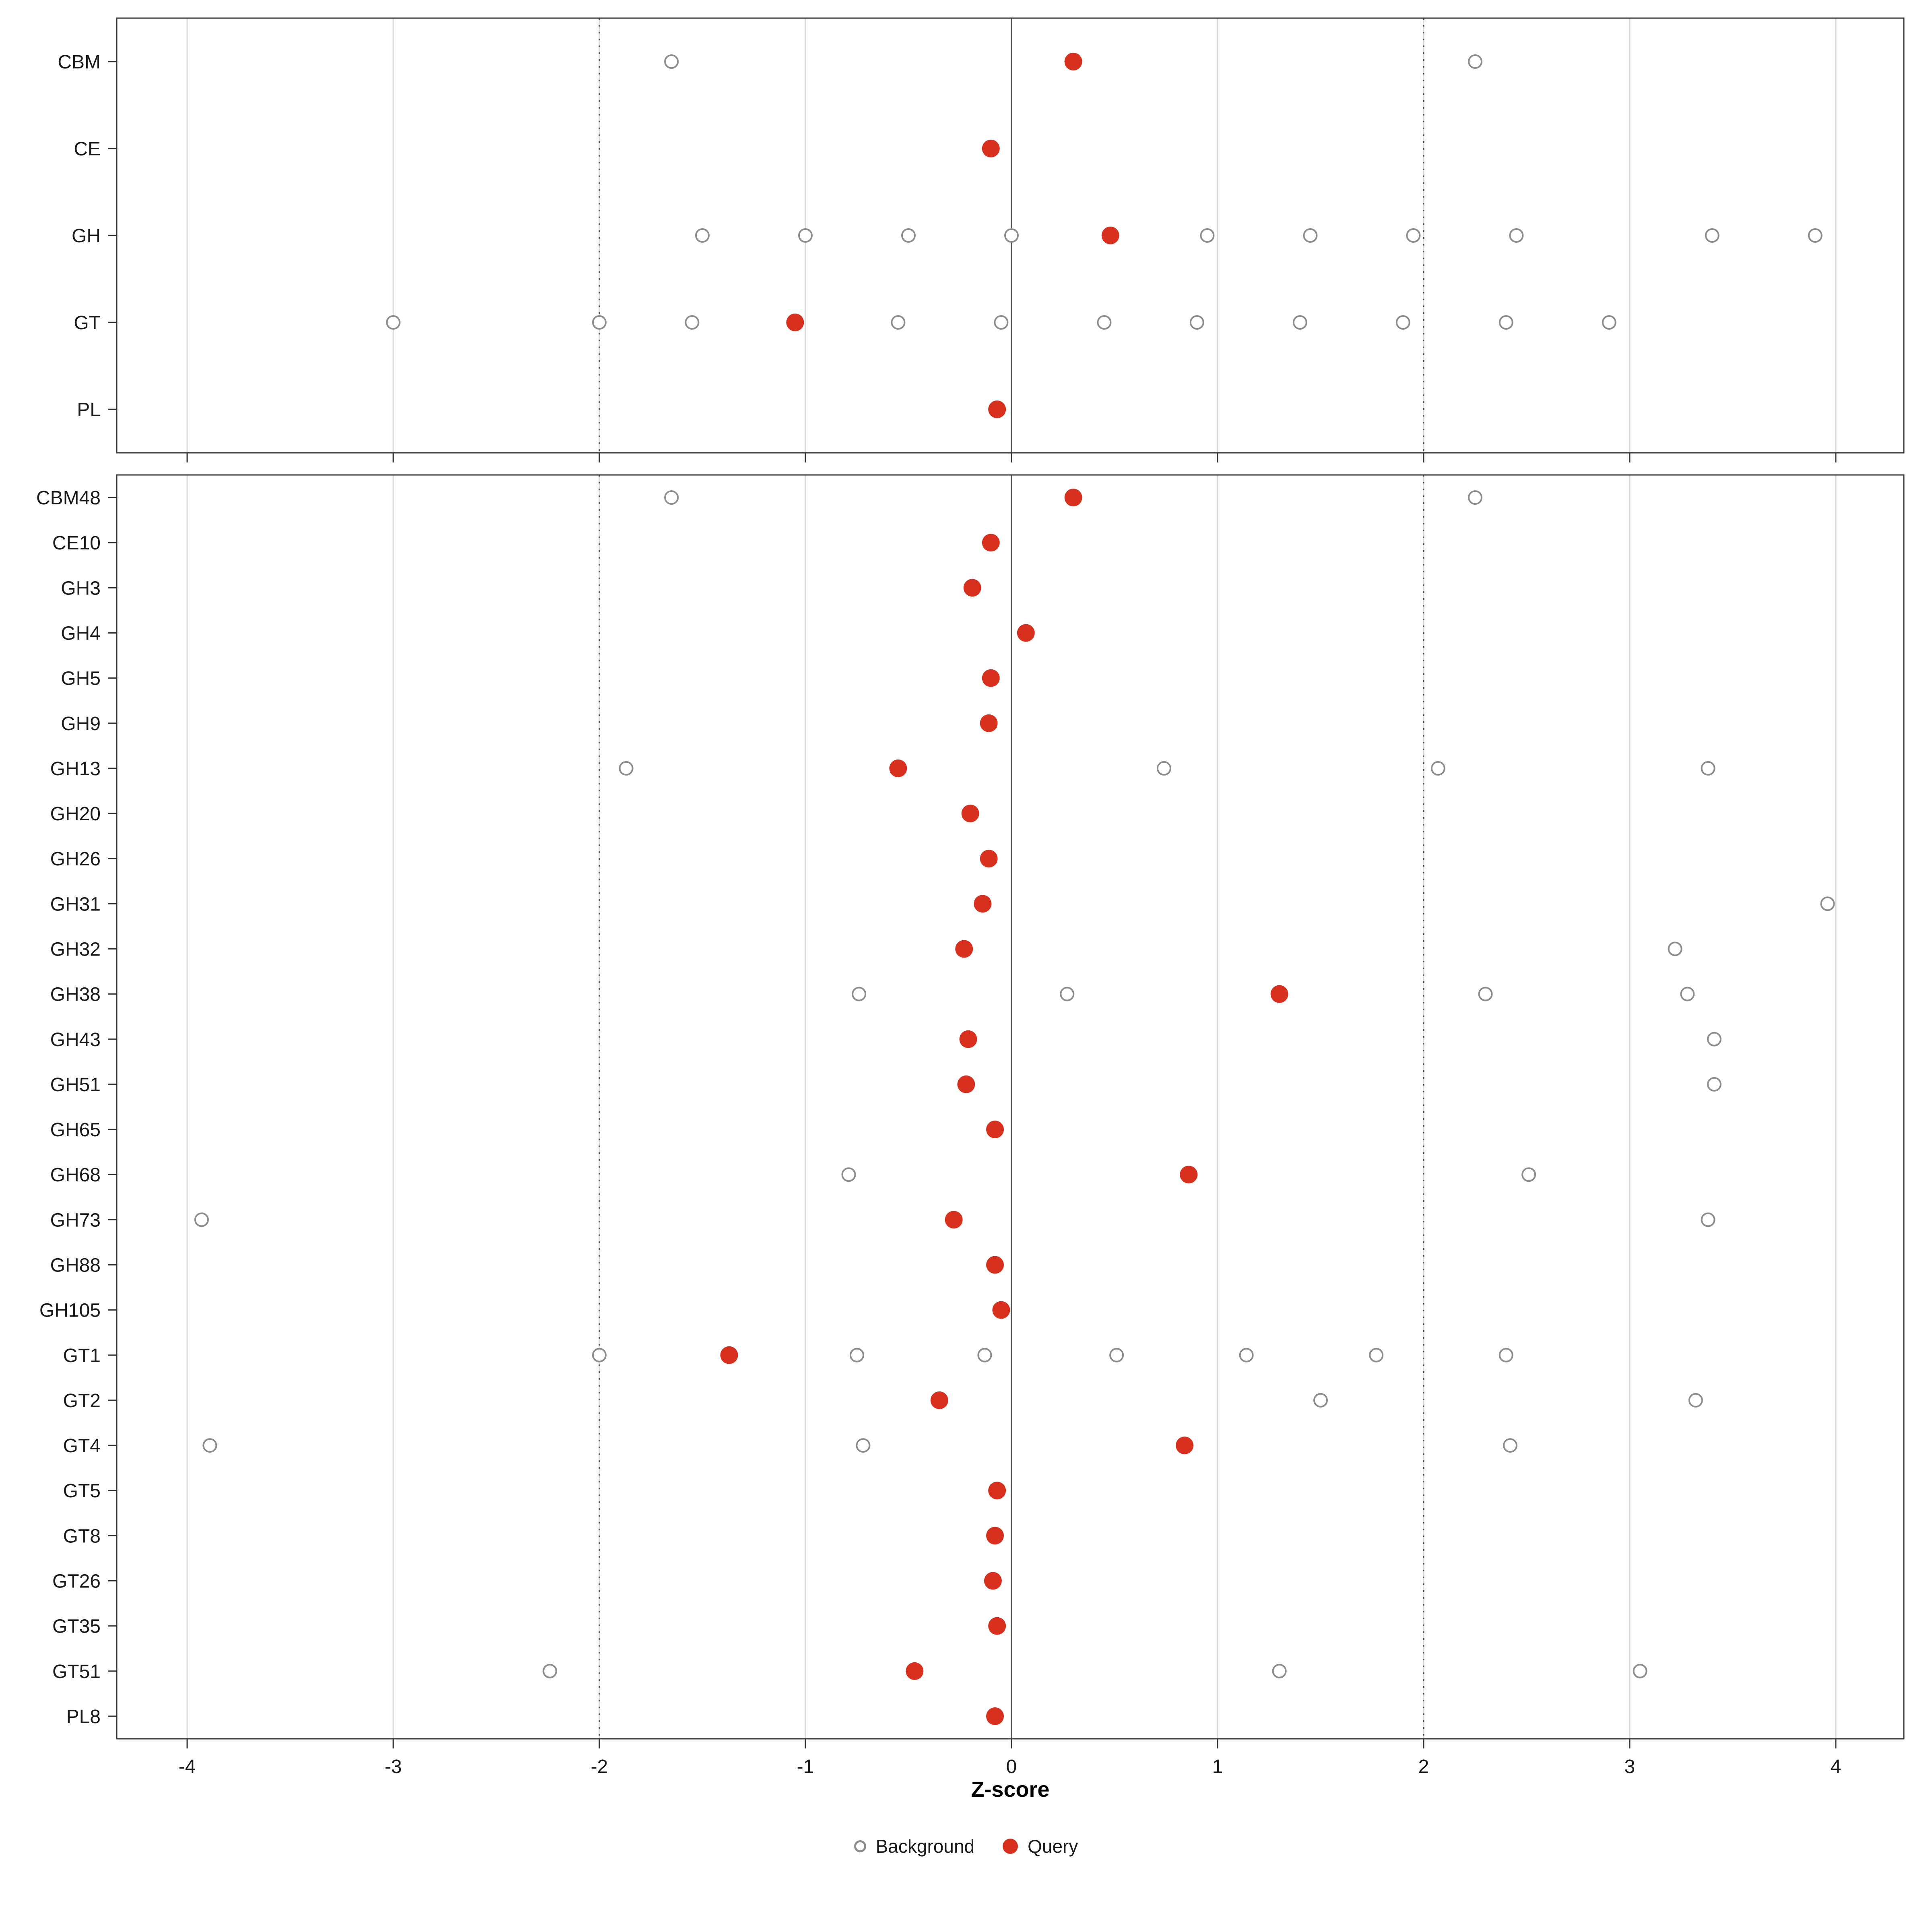 The height and width of the screenshot is (1932, 1932). I want to click on category-label: GH51, so click(75, 1085).